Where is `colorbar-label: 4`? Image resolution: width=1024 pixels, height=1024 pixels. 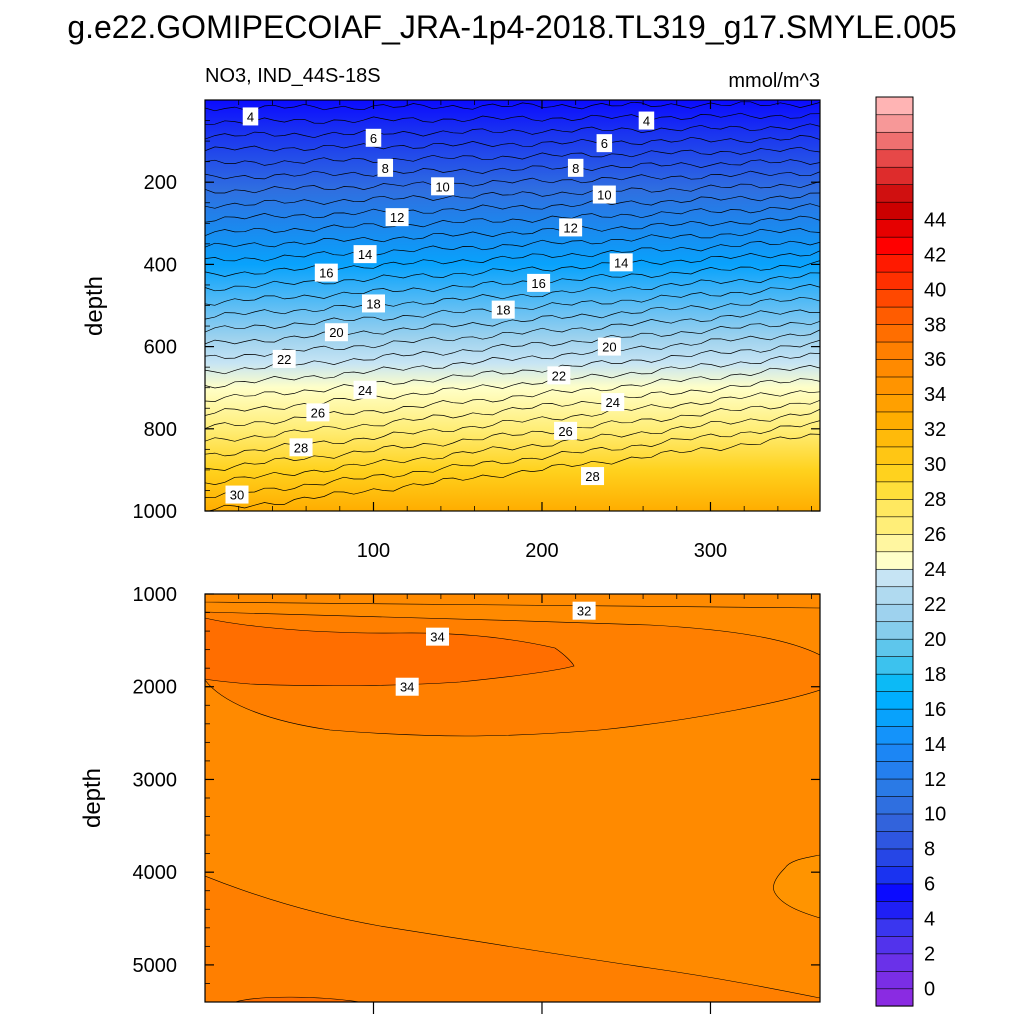
colorbar-label: 4 is located at coordinates (929, 920).